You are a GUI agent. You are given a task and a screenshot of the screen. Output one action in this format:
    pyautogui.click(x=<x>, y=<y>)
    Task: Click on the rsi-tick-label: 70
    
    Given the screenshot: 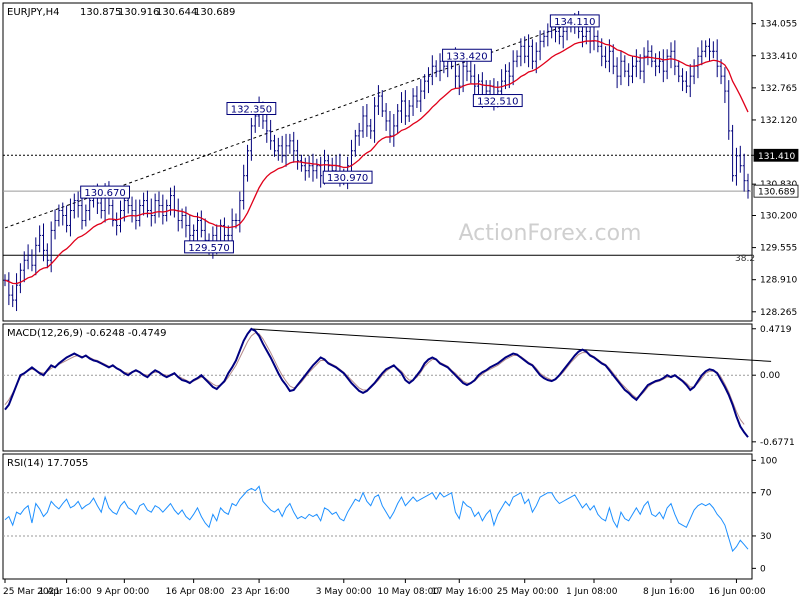 What is the action you would take?
    pyautogui.click(x=766, y=494)
    